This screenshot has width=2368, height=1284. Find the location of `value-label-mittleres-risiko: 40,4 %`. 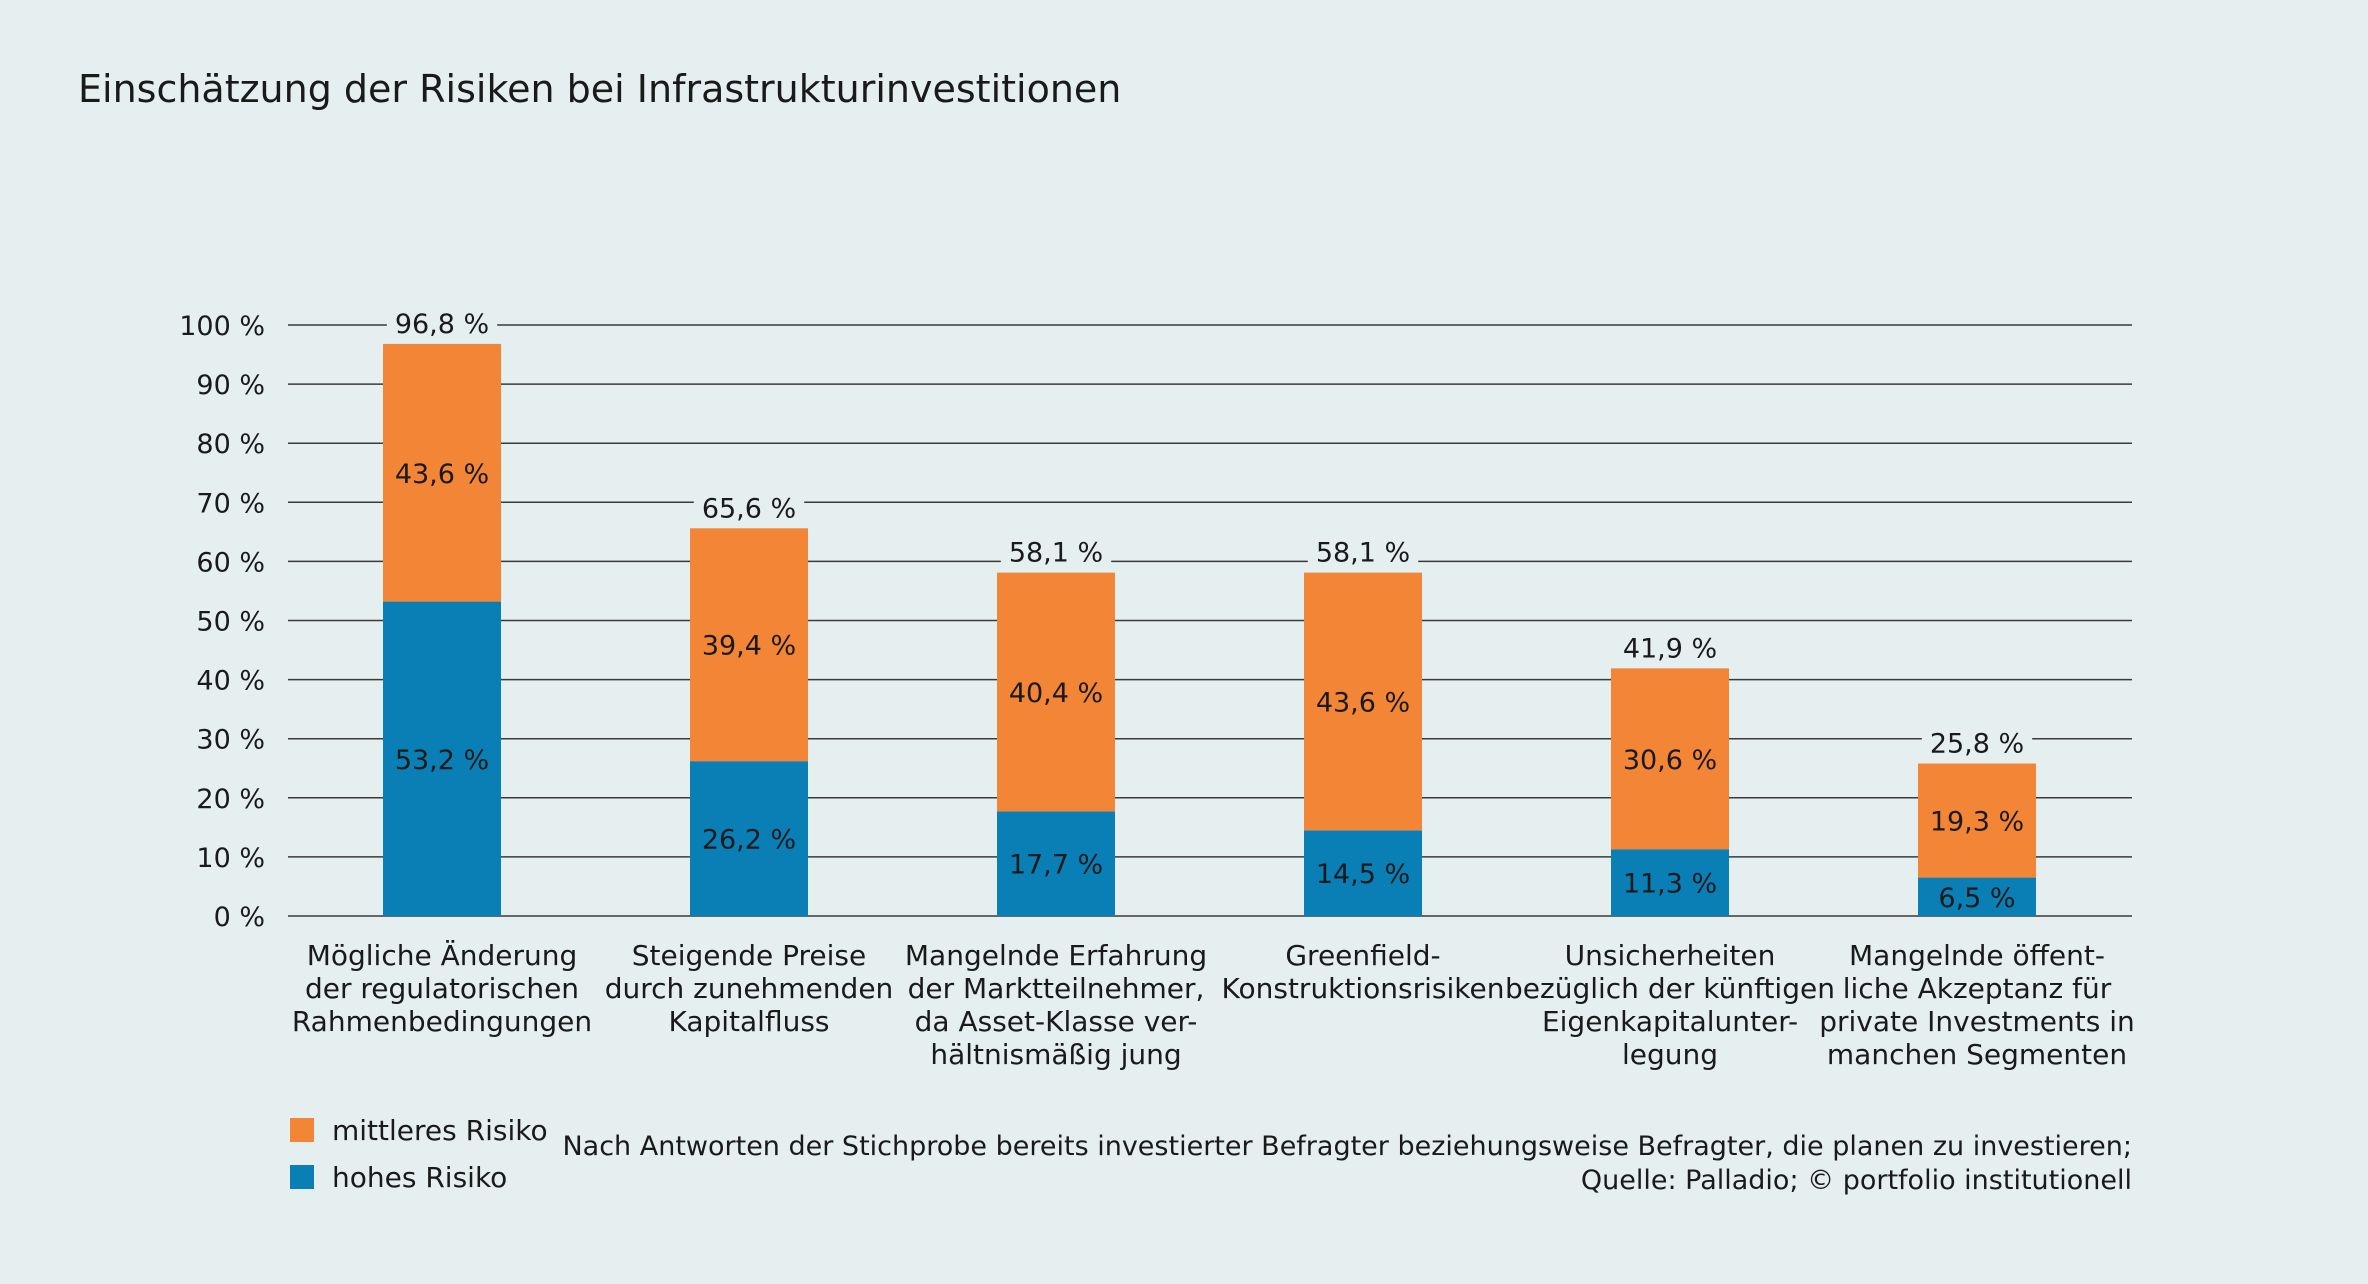

value-label-mittleres-risiko: 40,4 % is located at coordinates (1056, 693).